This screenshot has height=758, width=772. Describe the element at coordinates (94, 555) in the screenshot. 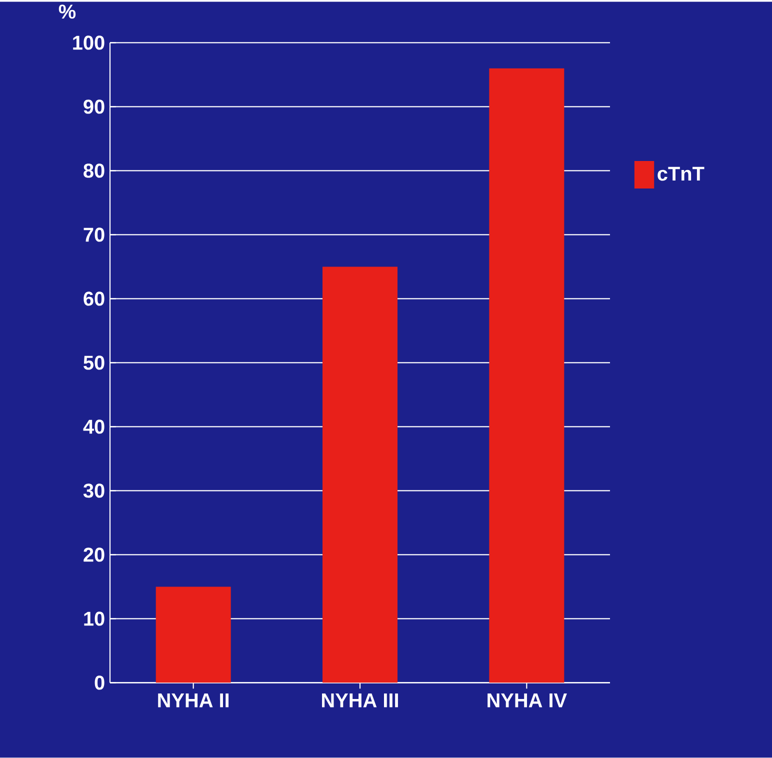

I see `y-tick-label: 20` at that location.